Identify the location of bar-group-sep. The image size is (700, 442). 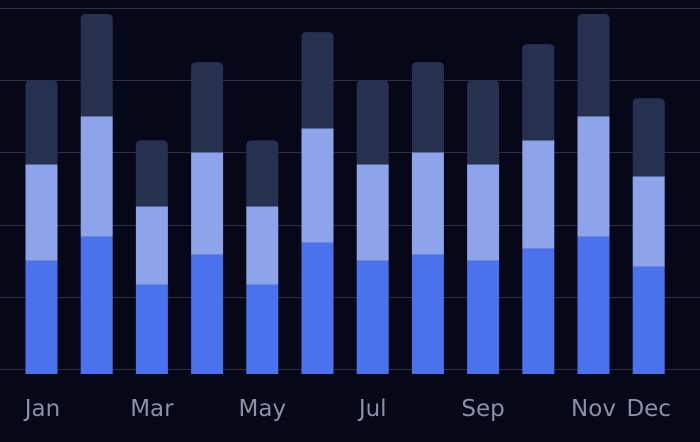
(483, 227).